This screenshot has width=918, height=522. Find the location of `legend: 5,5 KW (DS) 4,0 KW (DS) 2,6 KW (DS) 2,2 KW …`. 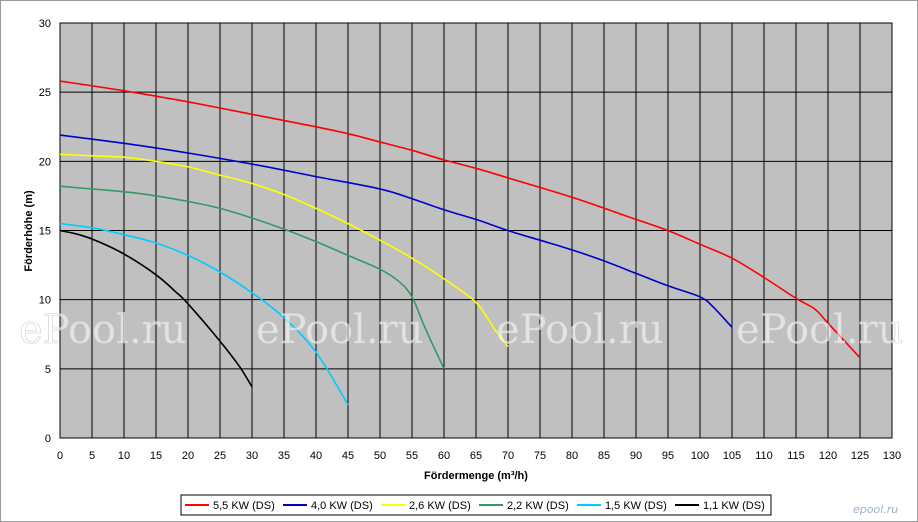

legend: 5,5 KW (DS) 4,0 KW (DS) 2,6 KW (DS) 2,2 KW … is located at coordinates (475, 506).